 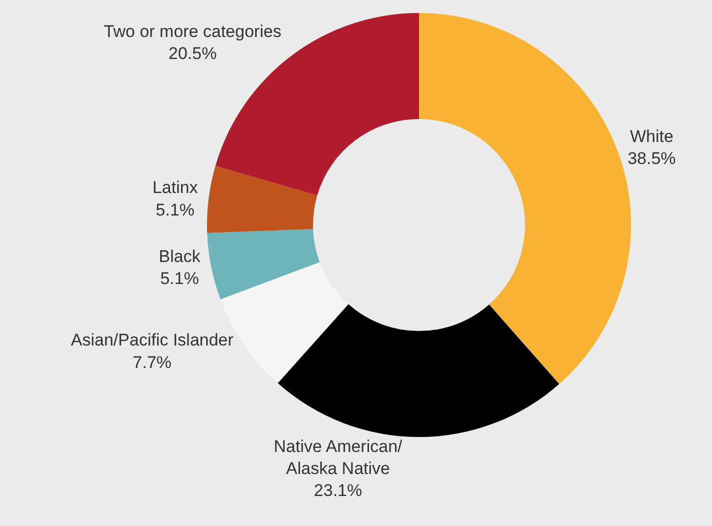 What do you see at coordinates (175, 188) in the screenshot?
I see `slice-label: Latinx` at bounding box center [175, 188].